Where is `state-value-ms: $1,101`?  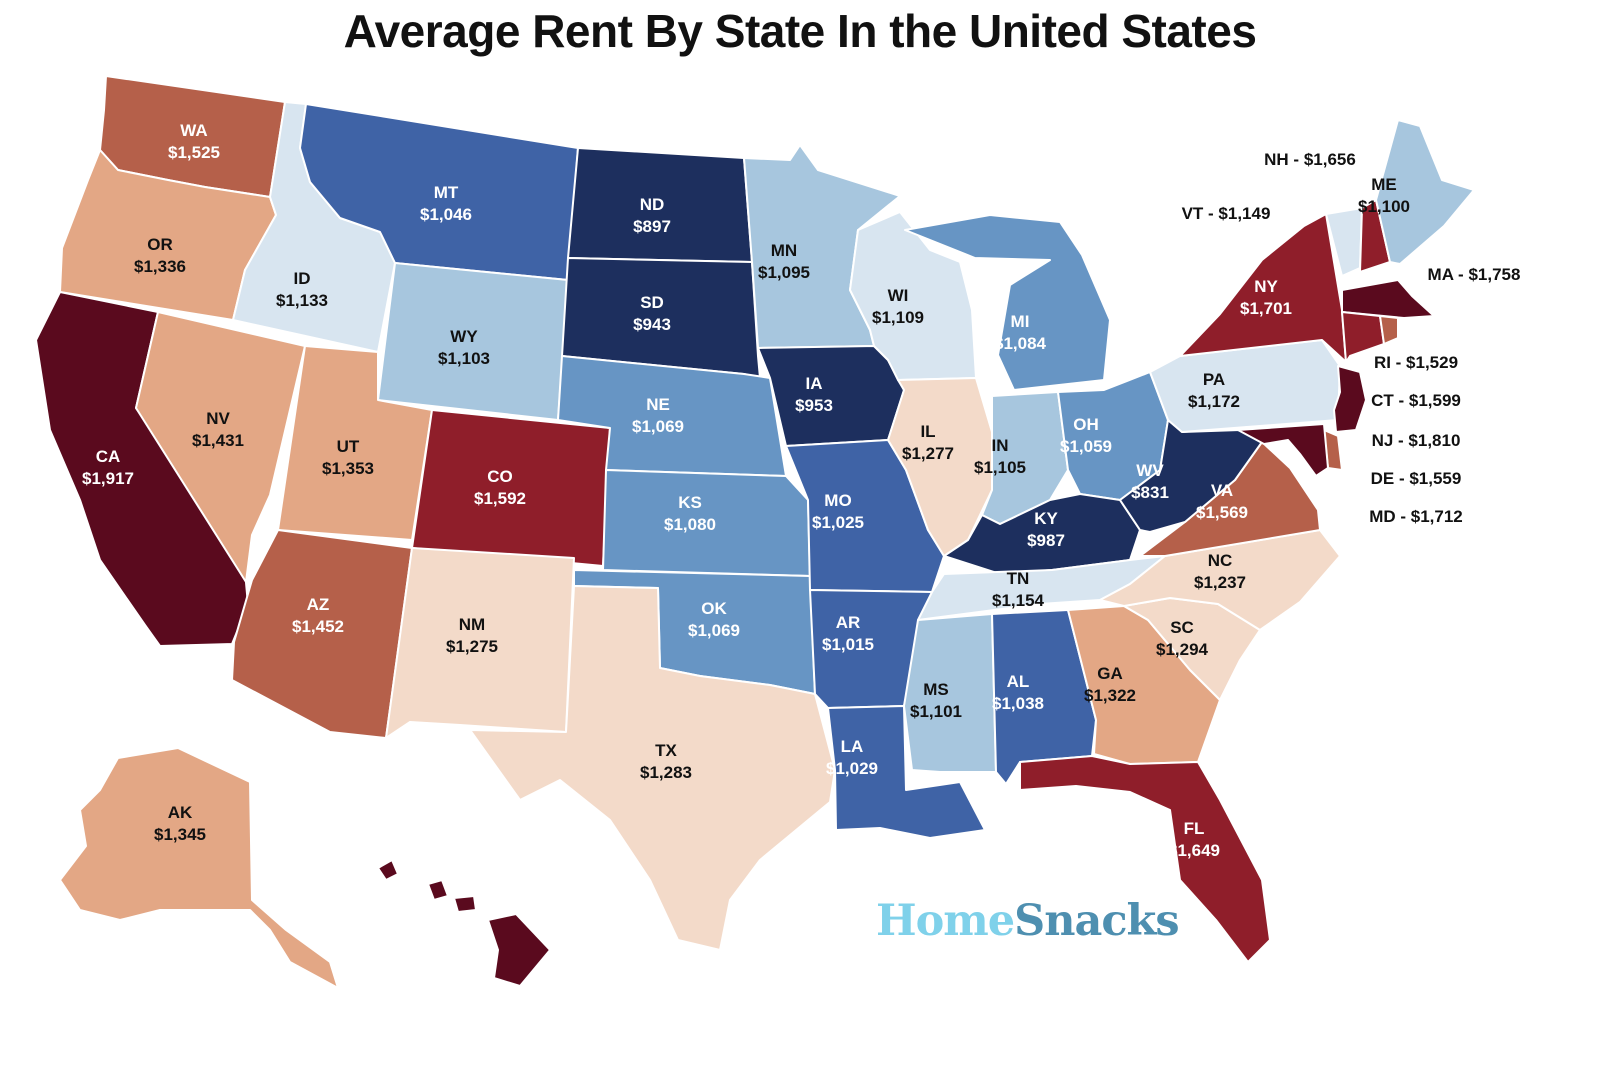
state-value-ms: $1,101 is located at coordinates (936, 711).